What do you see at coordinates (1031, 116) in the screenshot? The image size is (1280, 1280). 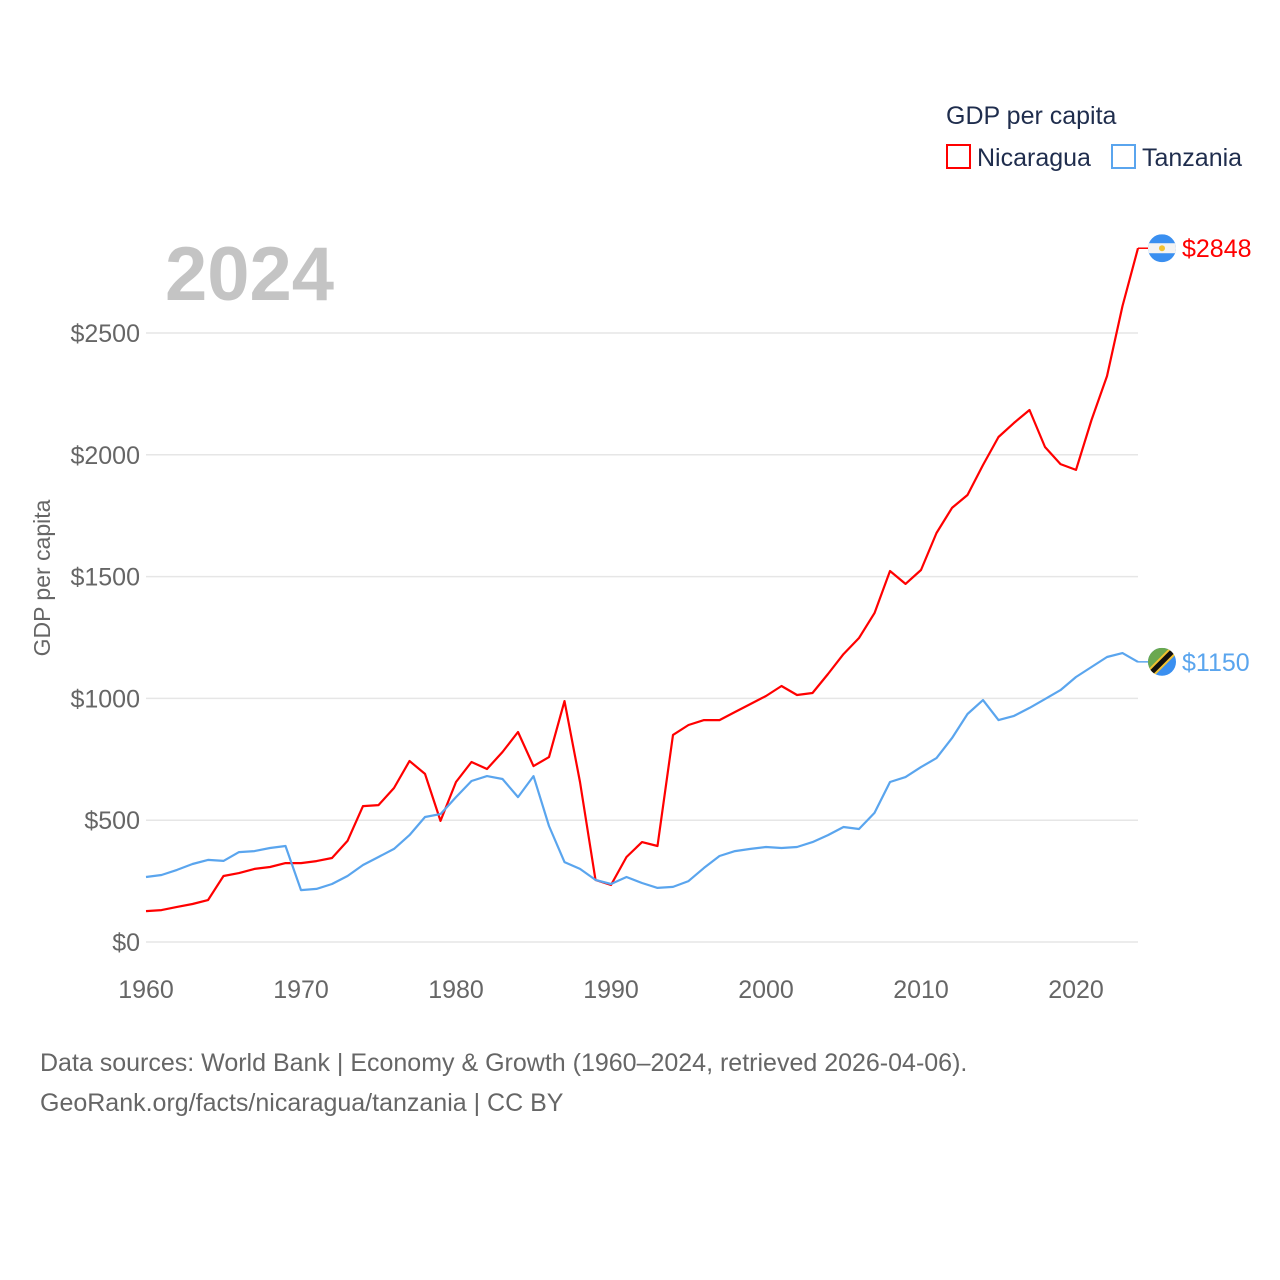 I see `legend-title: GDP per capita` at bounding box center [1031, 116].